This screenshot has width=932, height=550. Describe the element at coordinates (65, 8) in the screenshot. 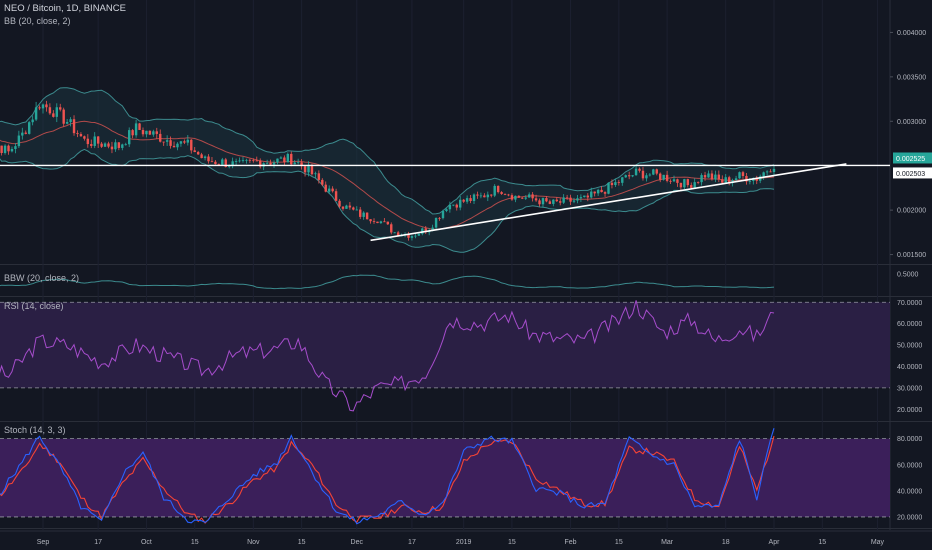

I see `symbol-title: NEO / Bitcoin, 1D, BINANCE` at that location.